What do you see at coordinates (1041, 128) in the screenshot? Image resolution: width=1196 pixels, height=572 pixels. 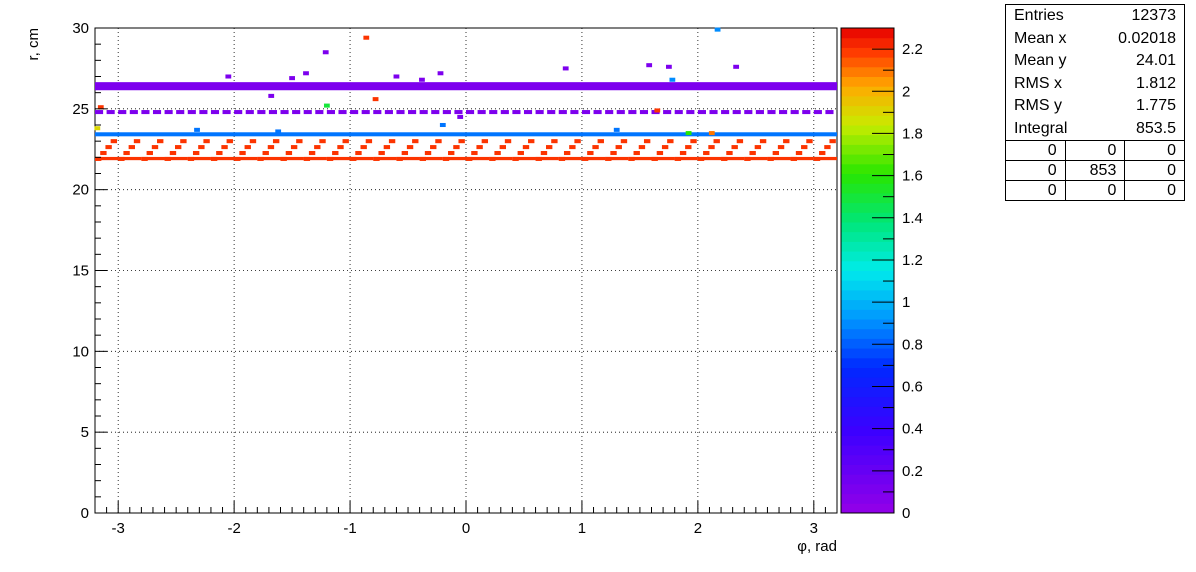 I see `stats-label: Integral` at bounding box center [1041, 128].